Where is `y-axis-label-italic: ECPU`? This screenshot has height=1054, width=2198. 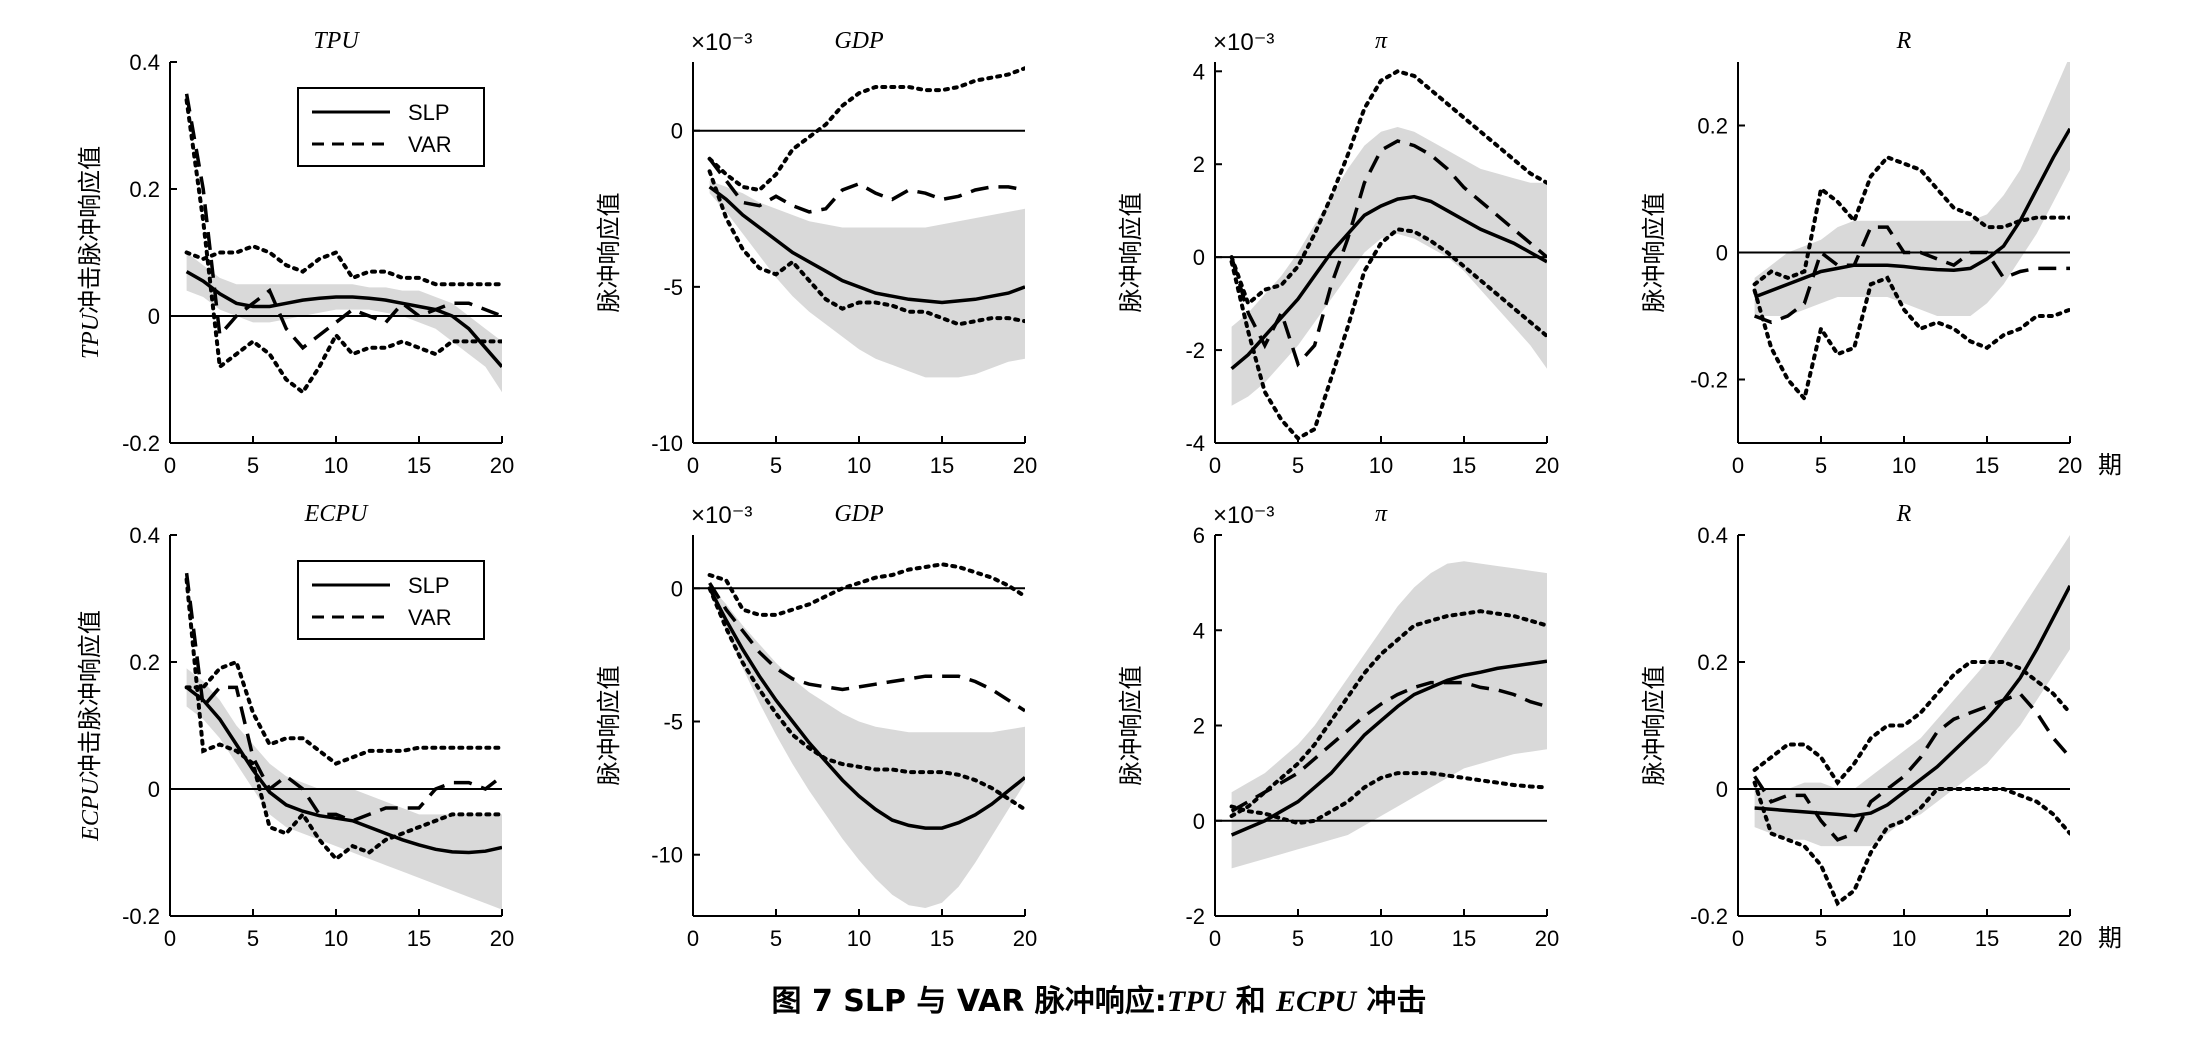
y-axis-label-italic: ECPU is located at coordinates (91, 809).